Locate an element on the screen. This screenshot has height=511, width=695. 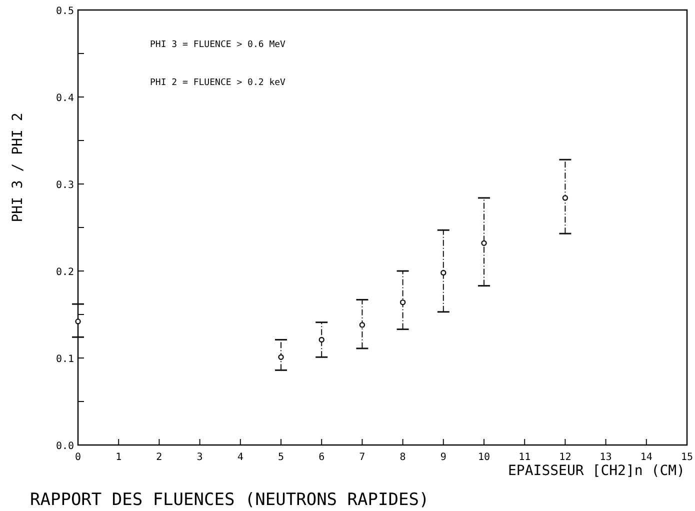
x-tick-label: 7 is located at coordinates (362, 457).